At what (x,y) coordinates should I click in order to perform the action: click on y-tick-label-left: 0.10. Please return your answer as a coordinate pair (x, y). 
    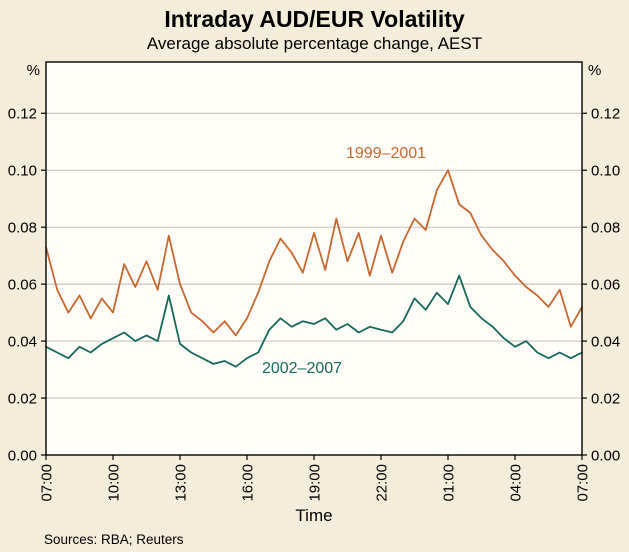
    Looking at the image, I should click on (22, 170).